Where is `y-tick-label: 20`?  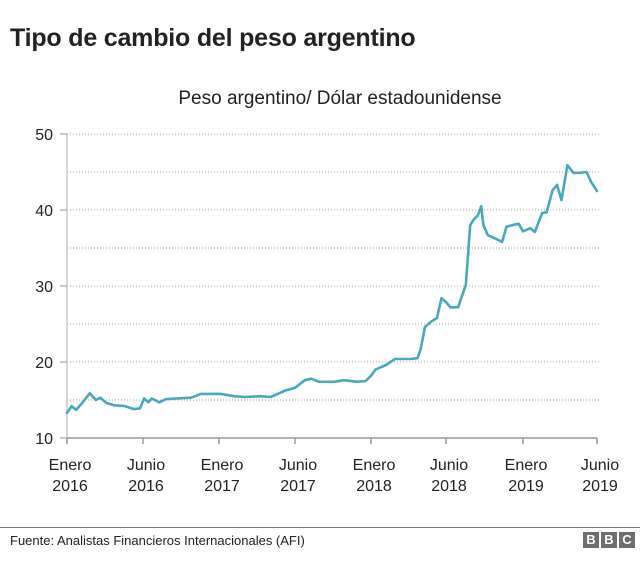 y-tick-label: 20 is located at coordinates (44, 363).